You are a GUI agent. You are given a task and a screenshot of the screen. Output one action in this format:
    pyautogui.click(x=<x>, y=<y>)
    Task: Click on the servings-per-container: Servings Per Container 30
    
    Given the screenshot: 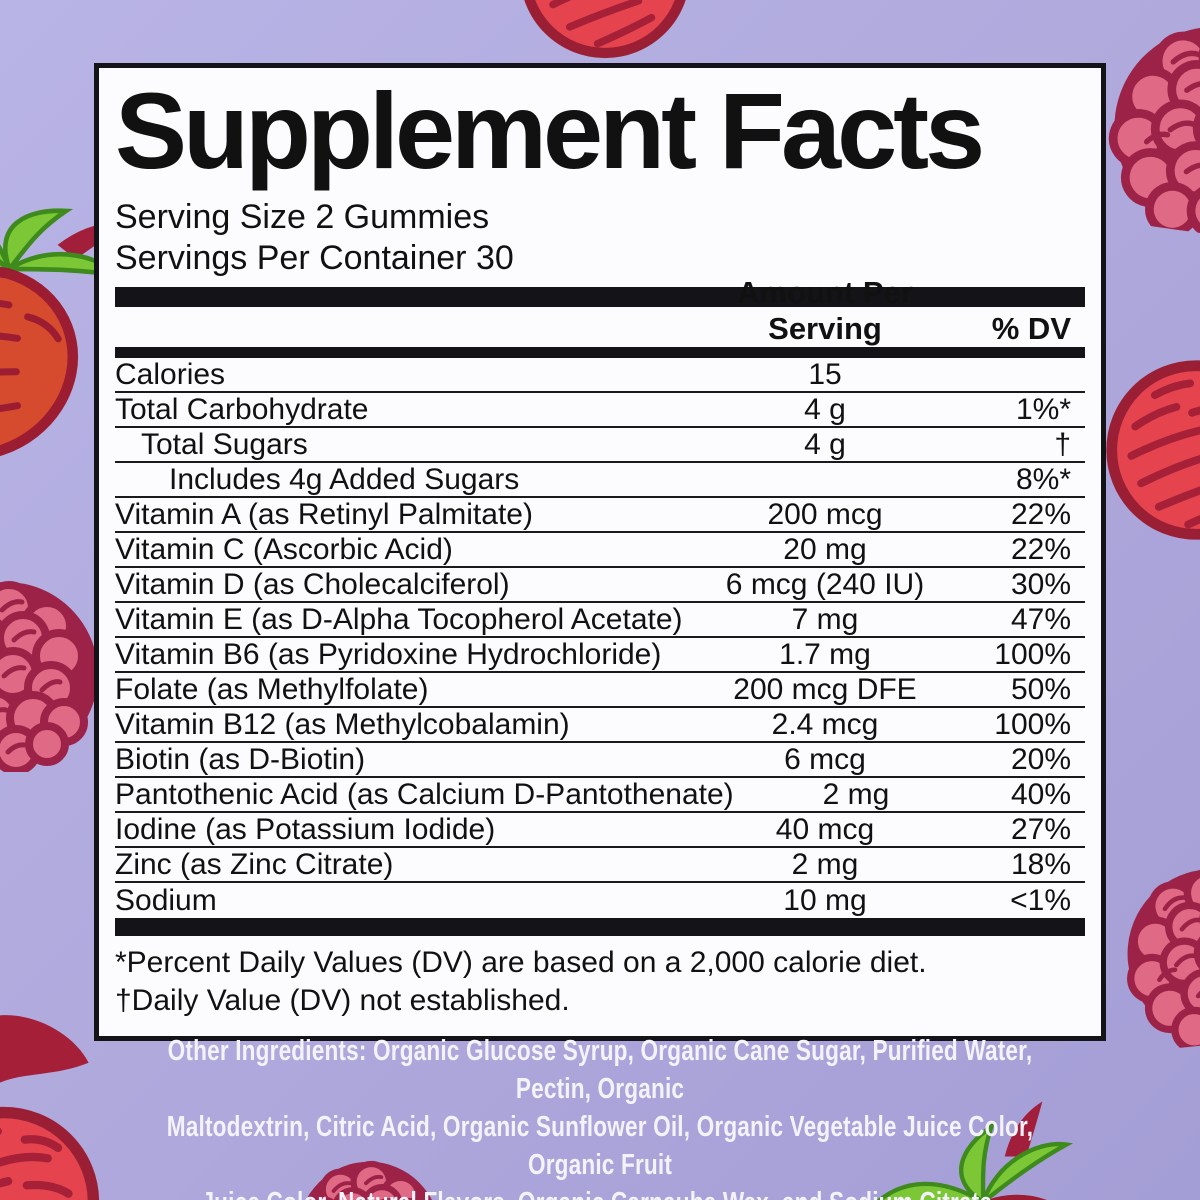 What is the action you would take?
    pyautogui.click(x=314, y=257)
    